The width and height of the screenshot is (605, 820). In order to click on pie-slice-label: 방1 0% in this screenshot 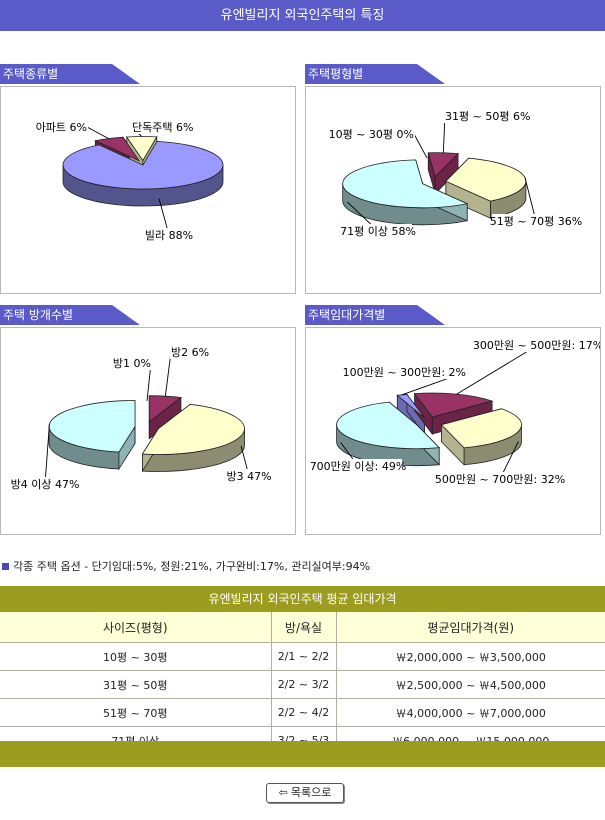, I will do `click(132, 363)`.